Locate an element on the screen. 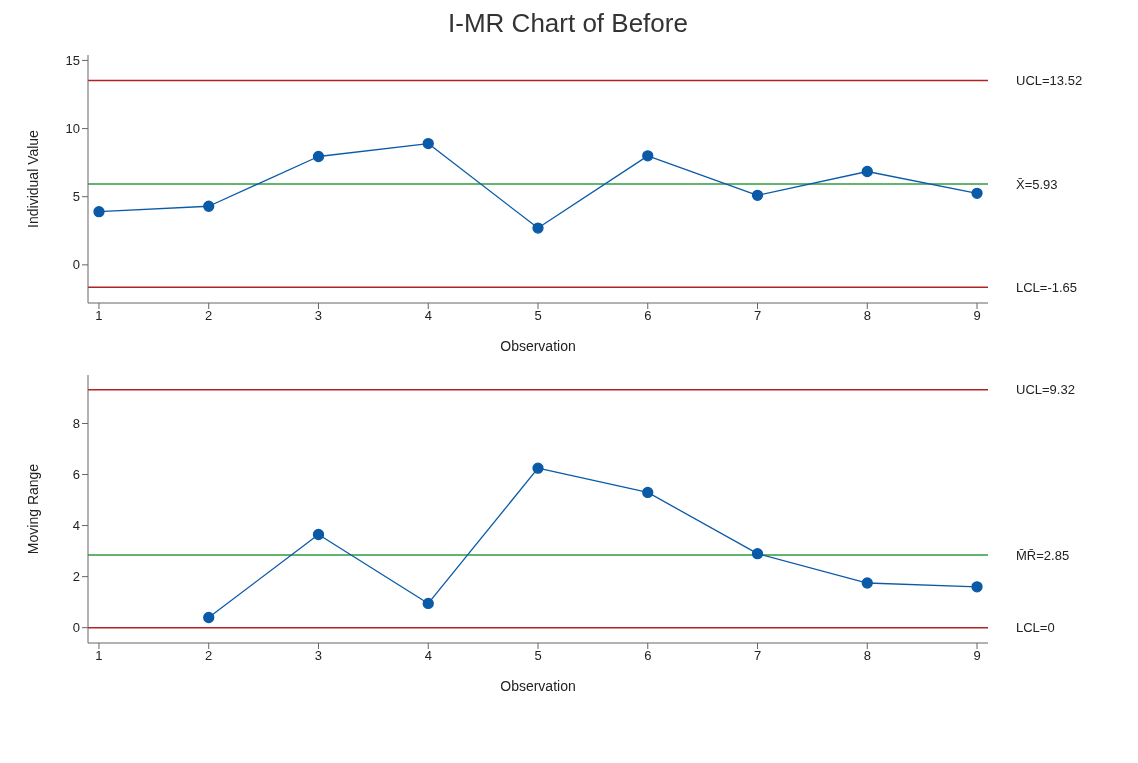  ref-line-label: UCL=13.52 is located at coordinates (1049, 81).